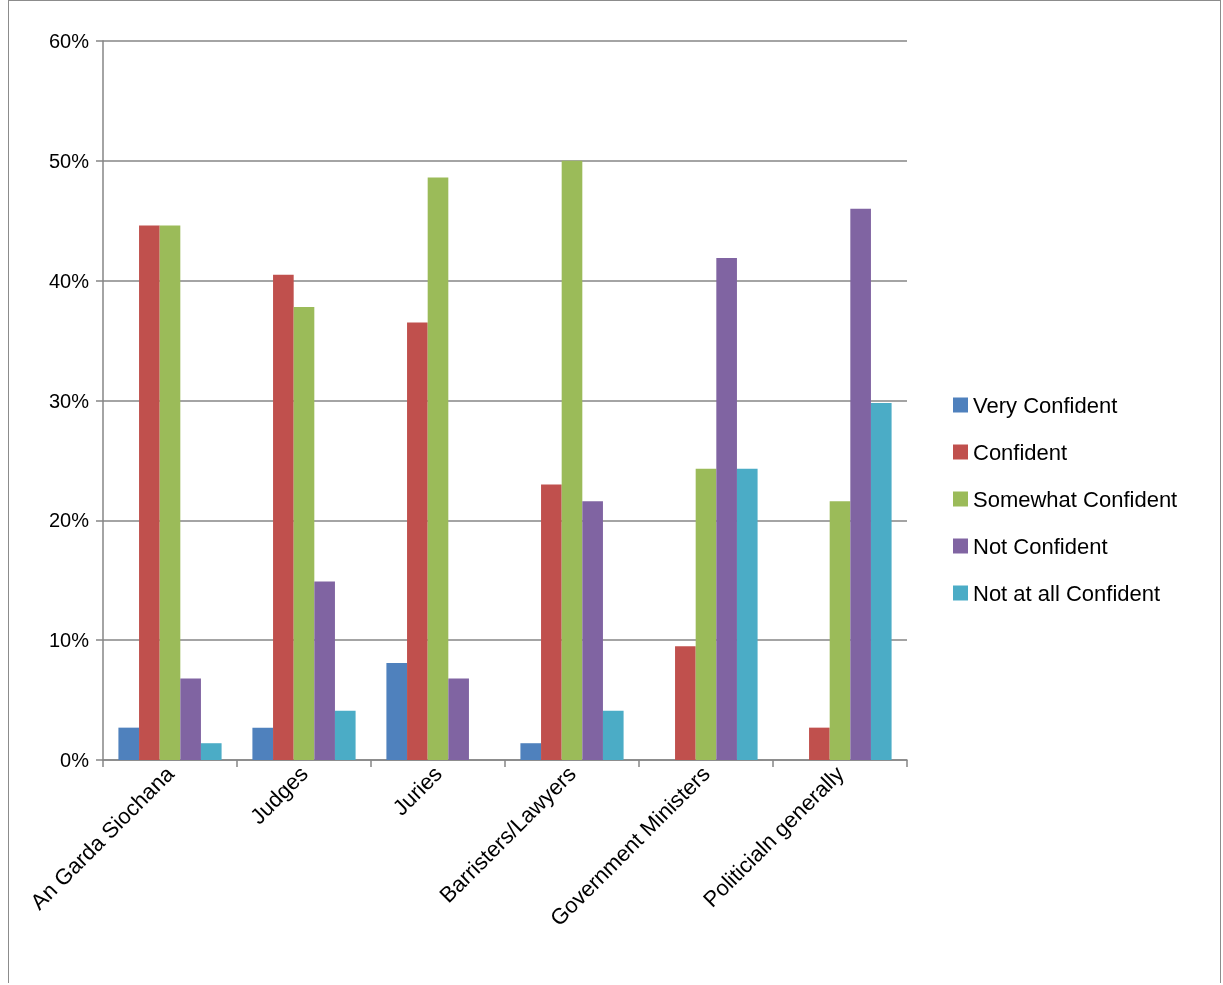  I want to click on legend-label: Very Confident, so click(1045, 405).